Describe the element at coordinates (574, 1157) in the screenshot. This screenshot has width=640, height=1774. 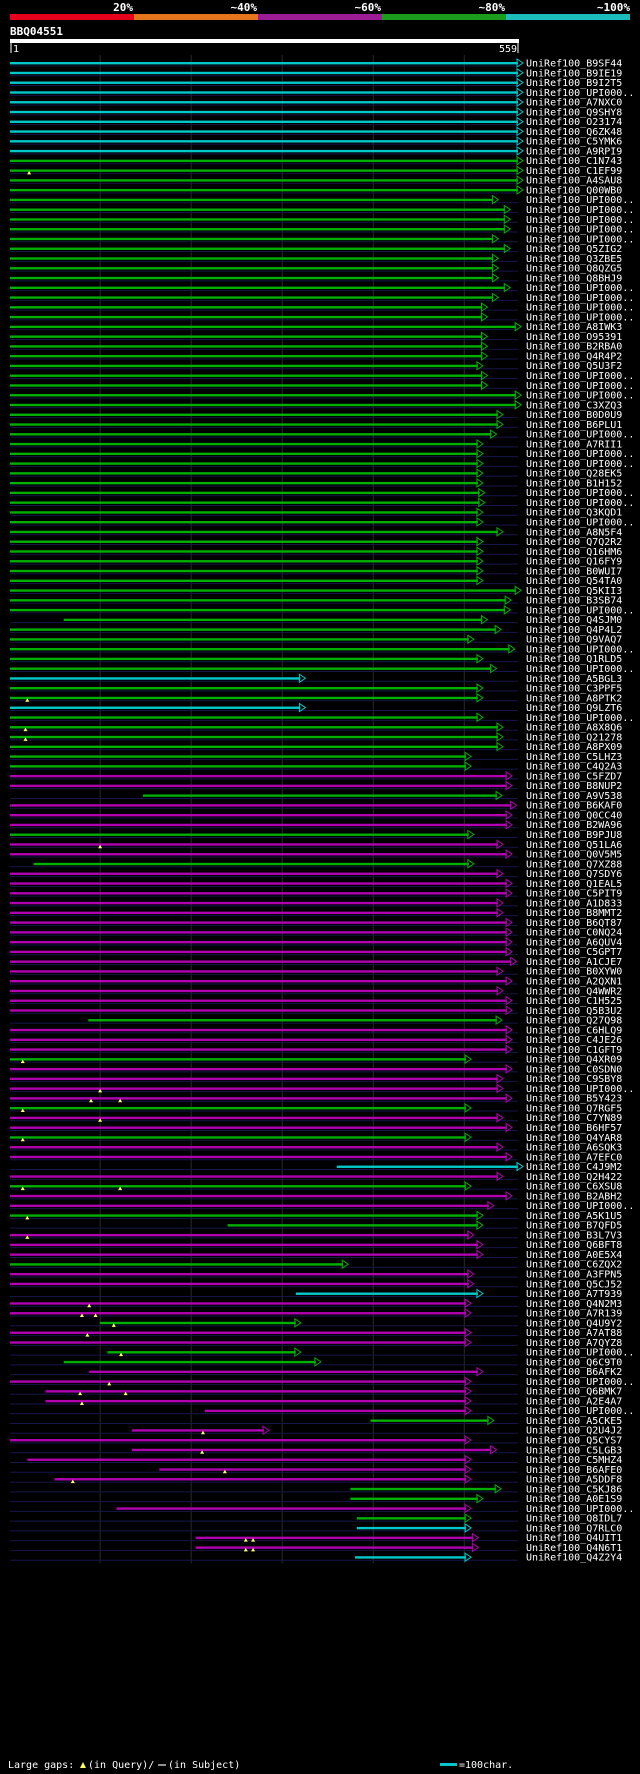
I see `row-label: UniRef100_A7EFC0` at that location.